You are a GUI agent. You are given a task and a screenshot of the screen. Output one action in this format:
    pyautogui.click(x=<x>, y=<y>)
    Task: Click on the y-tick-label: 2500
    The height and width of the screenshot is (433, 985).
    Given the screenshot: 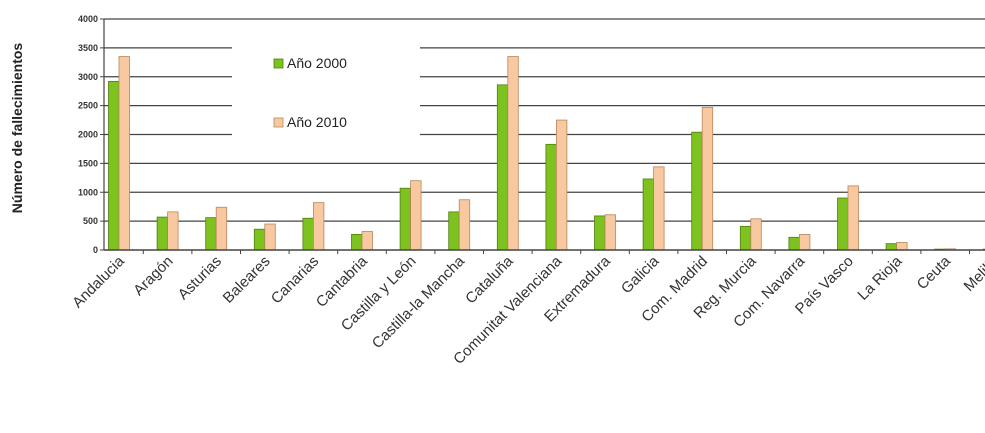 What is the action you would take?
    pyautogui.click(x=88, y=106)
    